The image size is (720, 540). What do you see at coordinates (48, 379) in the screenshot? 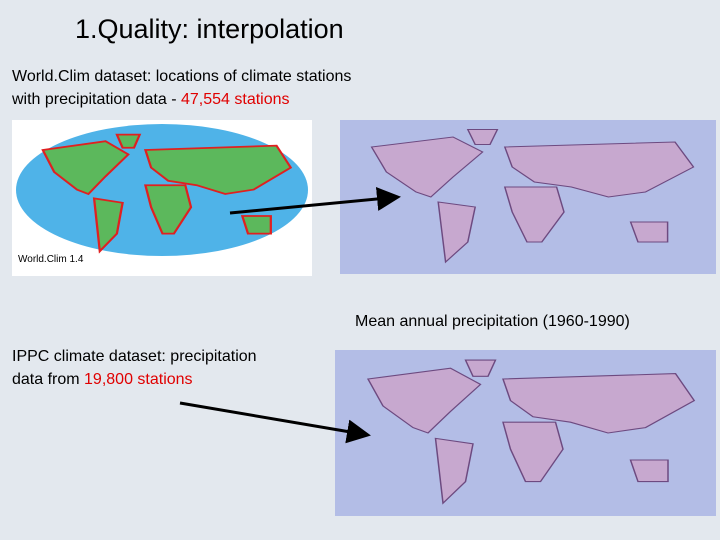
I see `text: data from` at bounding box center [48, 379].